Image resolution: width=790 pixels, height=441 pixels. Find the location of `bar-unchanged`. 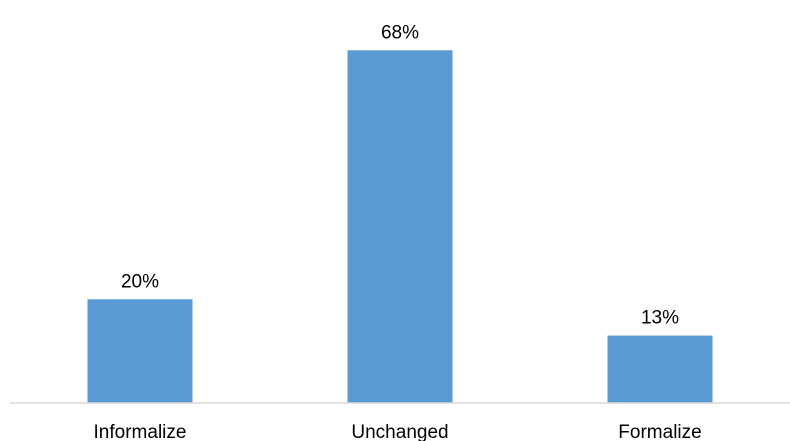

bar-unchanged is located at coordinates (400, 227).